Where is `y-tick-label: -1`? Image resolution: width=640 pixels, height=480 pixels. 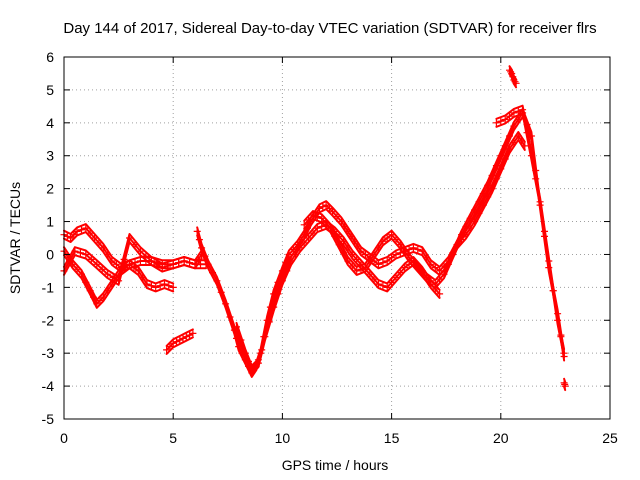
y-tick-label: -1 is located at coordinates (48, 287).